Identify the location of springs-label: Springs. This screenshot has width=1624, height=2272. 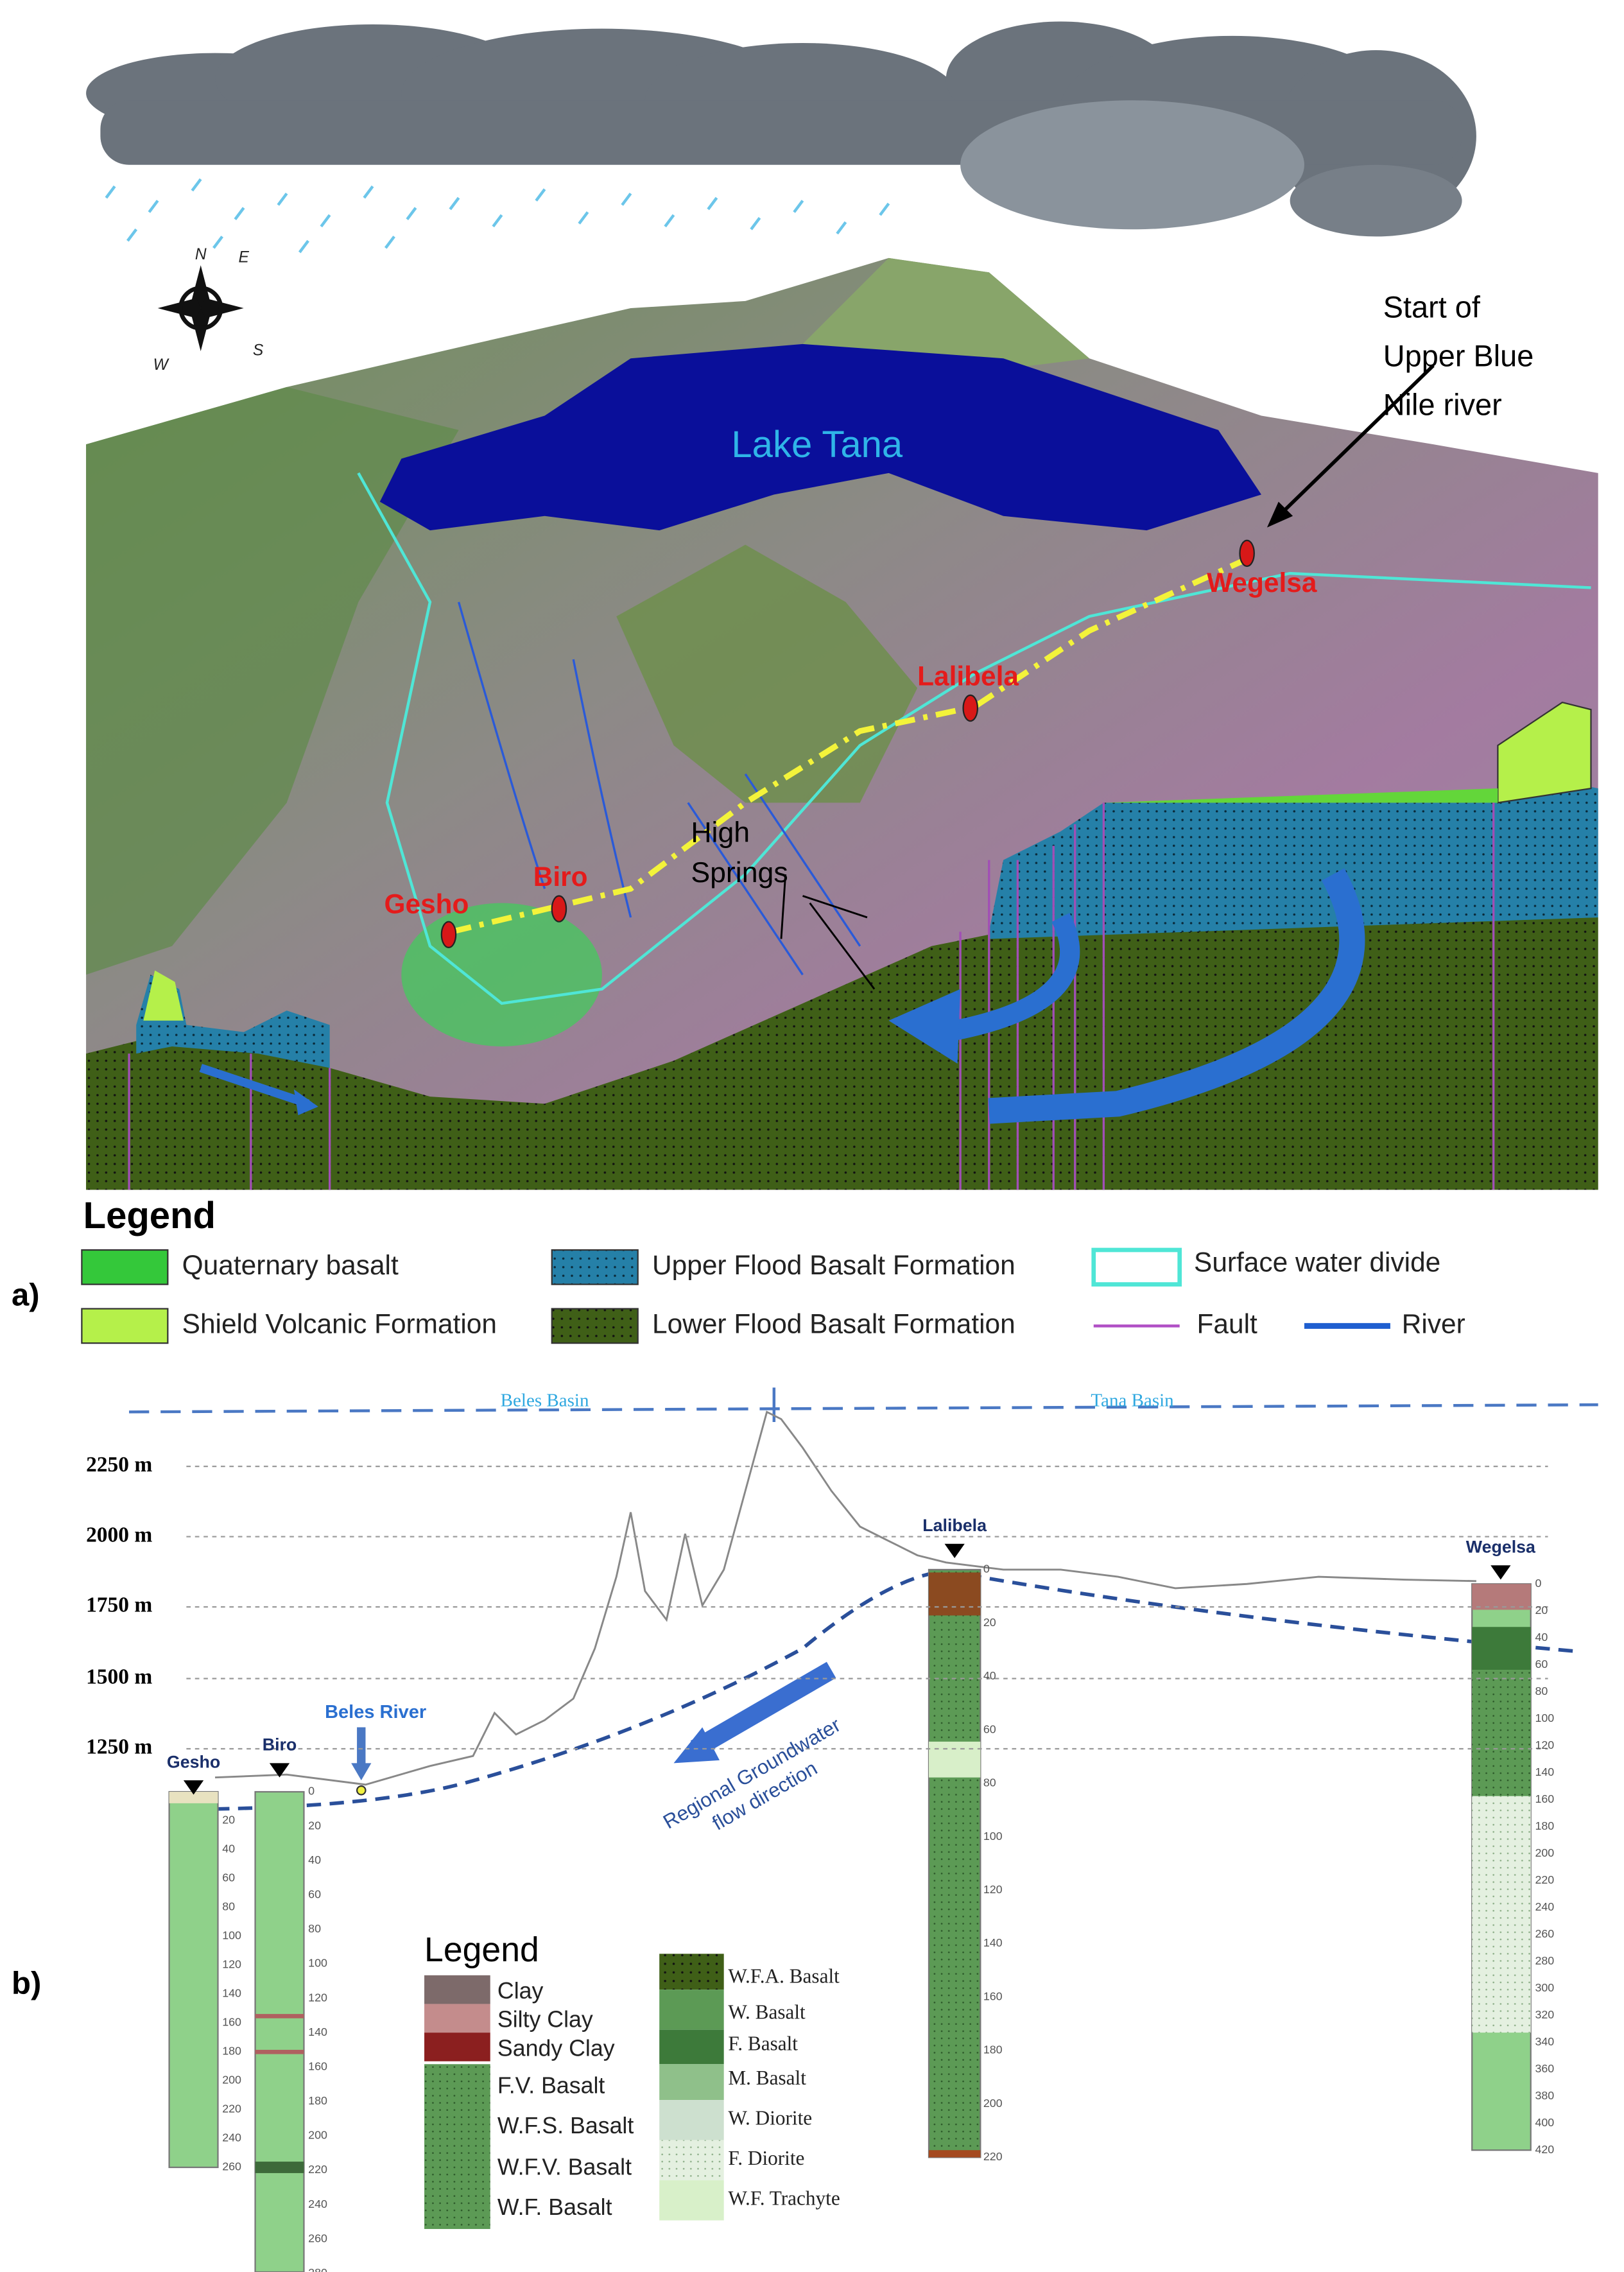
(739, 873).